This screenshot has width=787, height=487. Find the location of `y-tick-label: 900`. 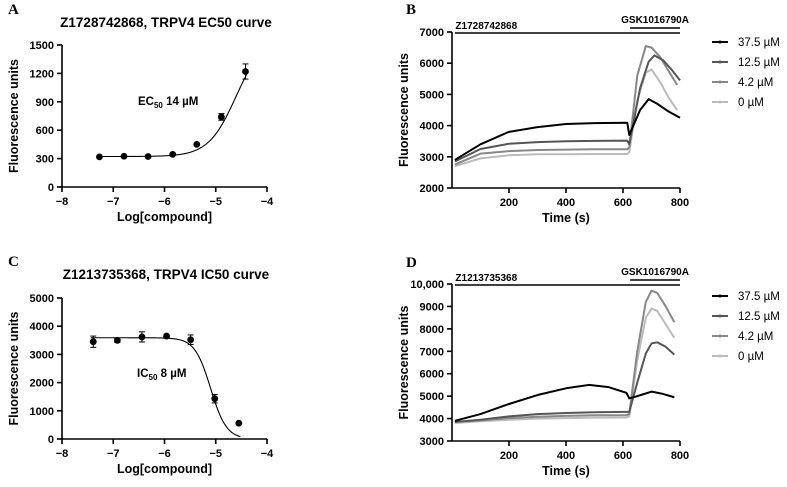

y-tick-label: 900 is located at coordinates (45, 103).